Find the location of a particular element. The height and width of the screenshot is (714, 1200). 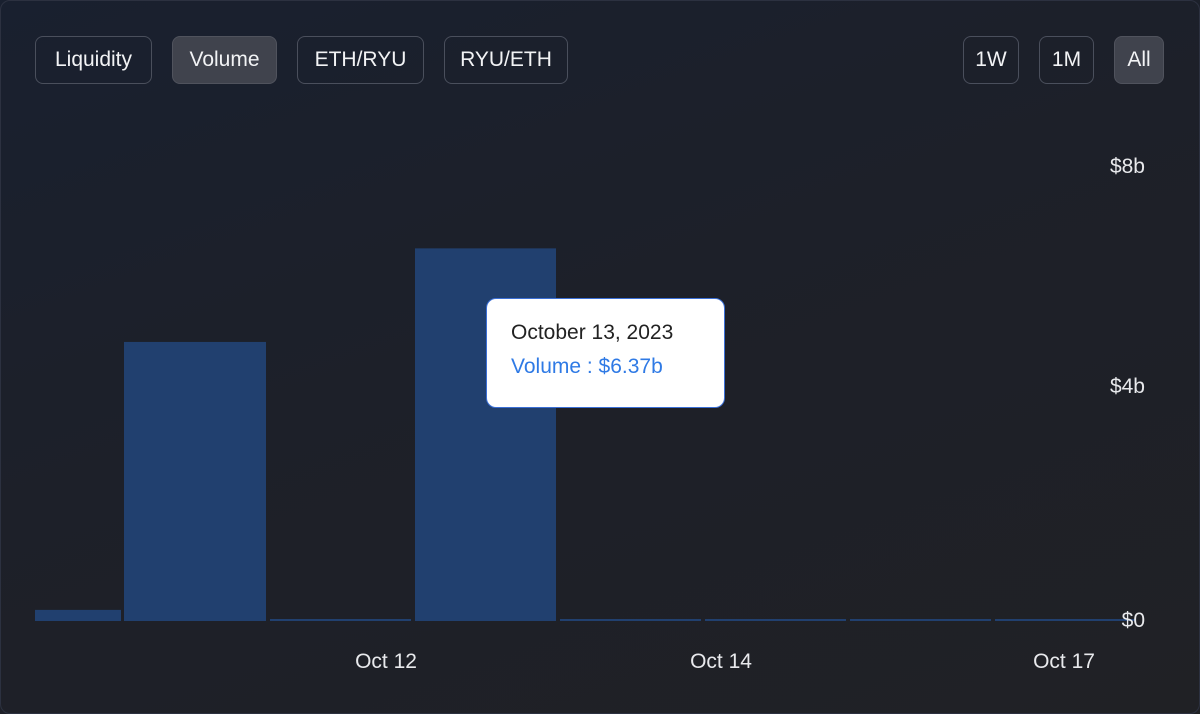

tab-eth-ryu: ETH/RYU is located at coordinates (360, 60).